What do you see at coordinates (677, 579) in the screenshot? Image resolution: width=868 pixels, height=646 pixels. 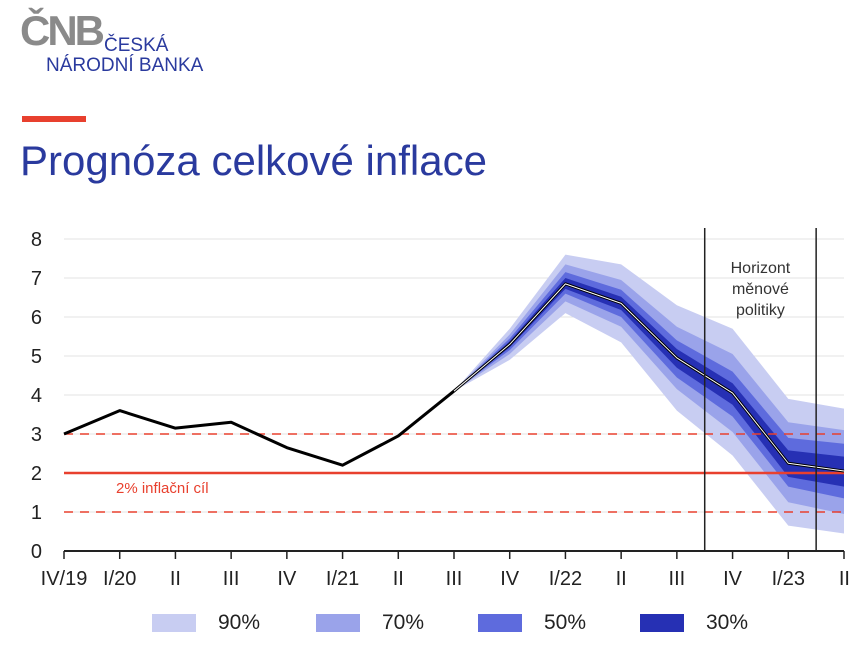 I see `x-tick-label-11: III` at bounding box center [677, 579].